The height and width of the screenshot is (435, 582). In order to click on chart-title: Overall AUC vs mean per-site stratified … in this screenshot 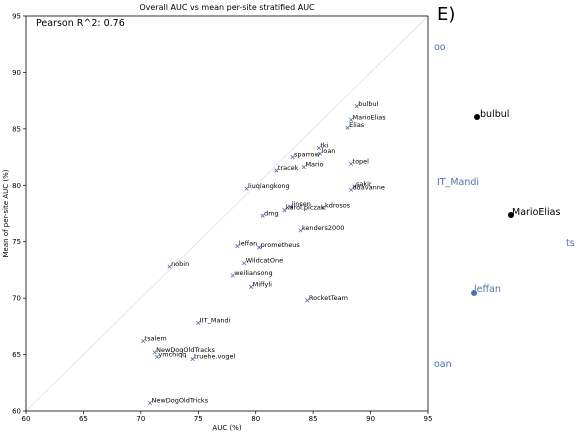, I will do `click(227, 7)`.